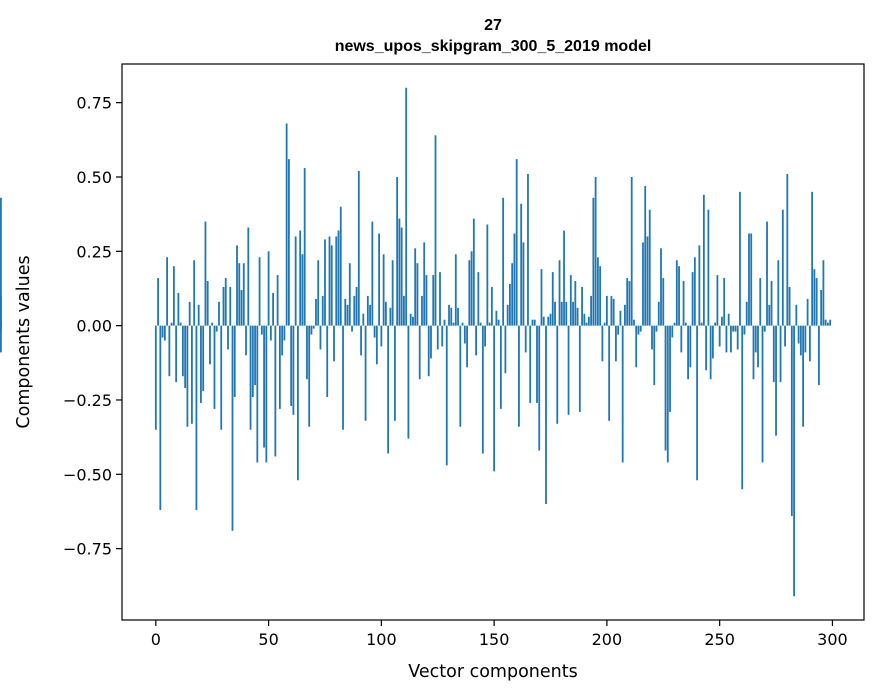 This screenshot has height=696, width=880. What do you see at coordinates (94, 326) in the screenshot?
I see `y-tick-label: 0.00` at bounding box center [94, 326].